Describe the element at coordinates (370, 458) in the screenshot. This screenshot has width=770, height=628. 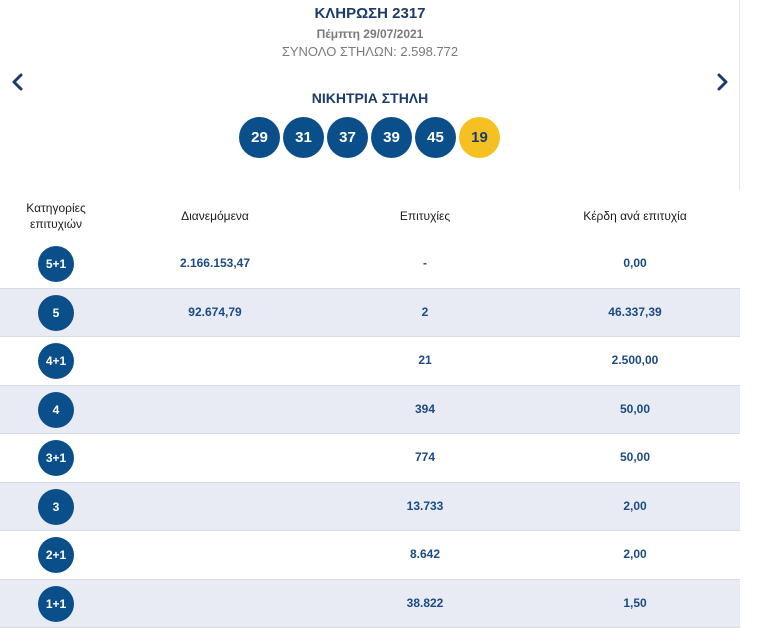
I see `table-row: 3+1 774 50,00` at that location.